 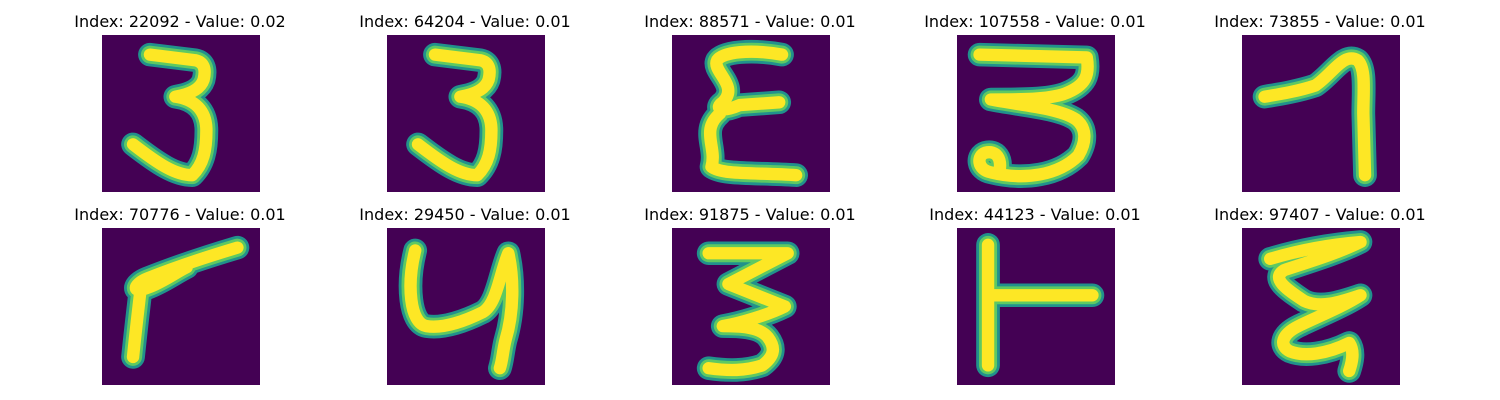 What do you see at coordinates (1320, 214) in the screenshot?
I see `panel-title: Index: 97407 - Value: 0.01` at bounding box center [1320, 214].